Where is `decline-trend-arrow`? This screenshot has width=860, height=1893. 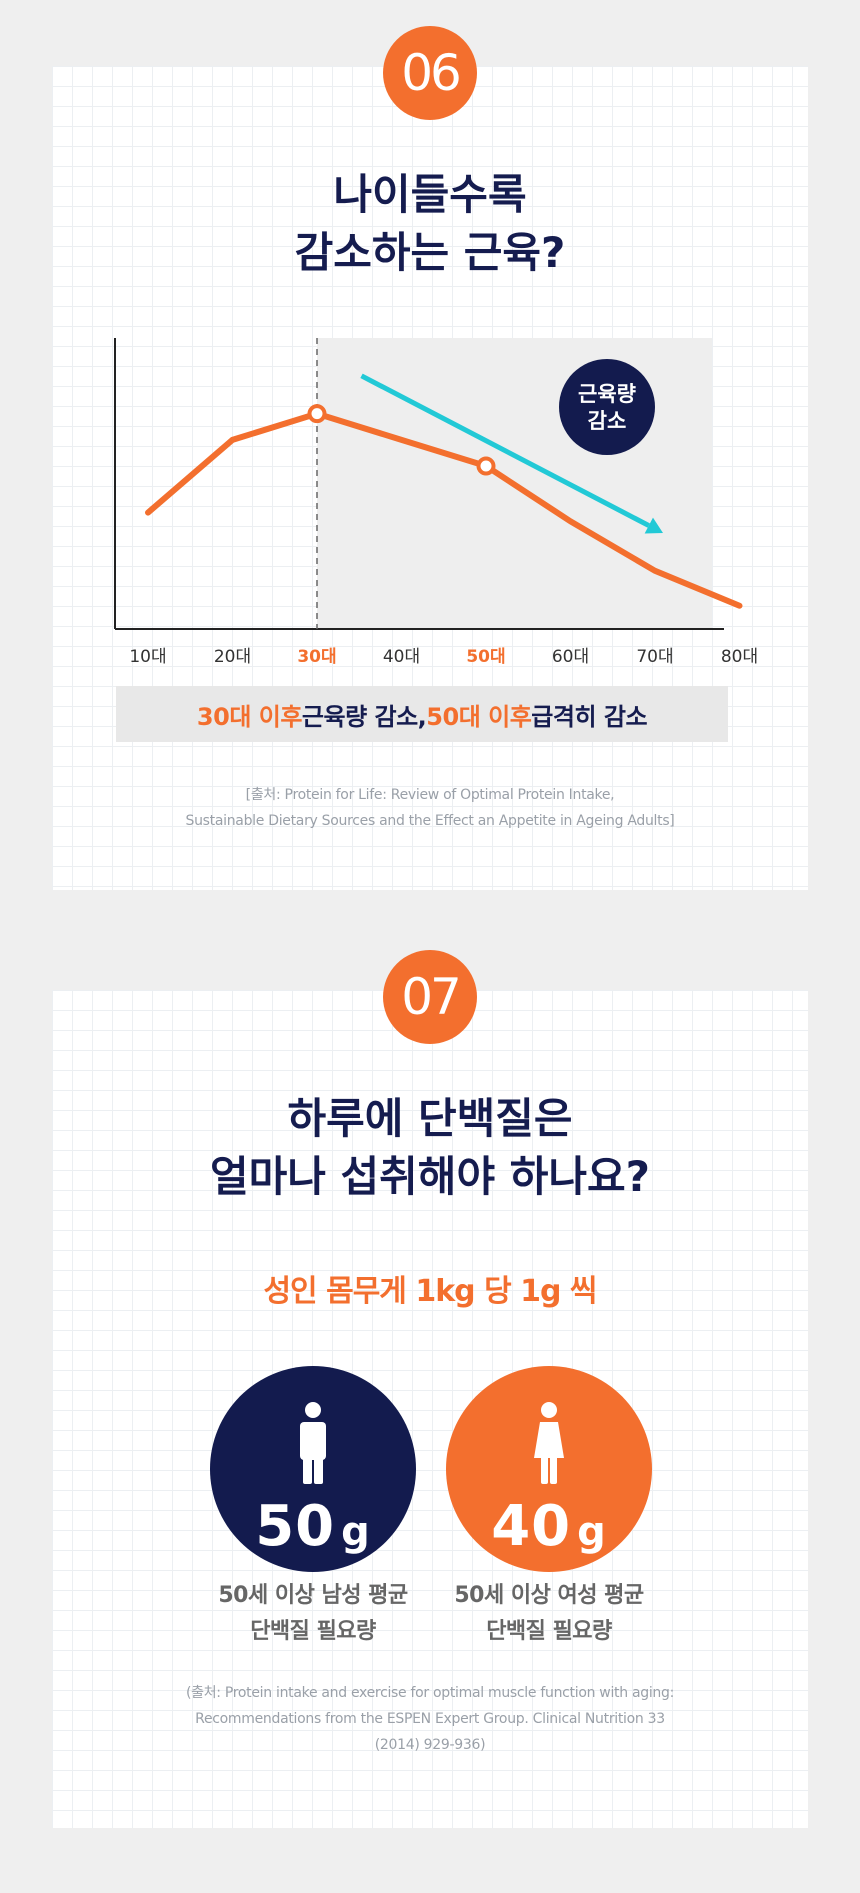 decline-trend-arrow is located at coordinates (505, 450).